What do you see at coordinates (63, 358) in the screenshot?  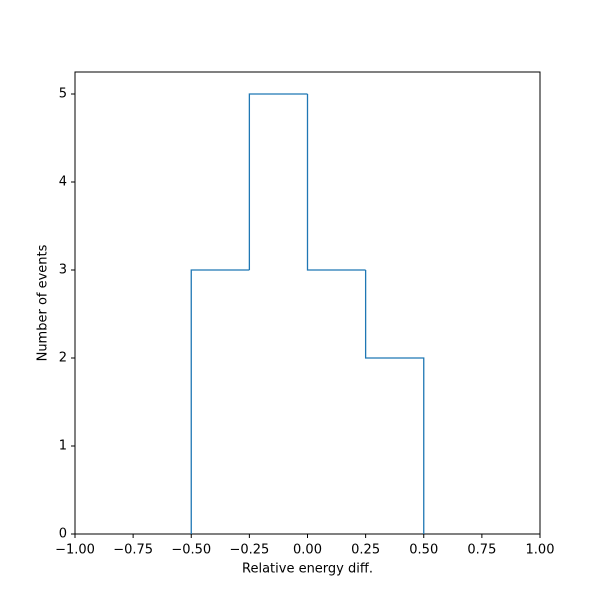 I see `y-tick-label: 2` at bounding box center [63, 358].